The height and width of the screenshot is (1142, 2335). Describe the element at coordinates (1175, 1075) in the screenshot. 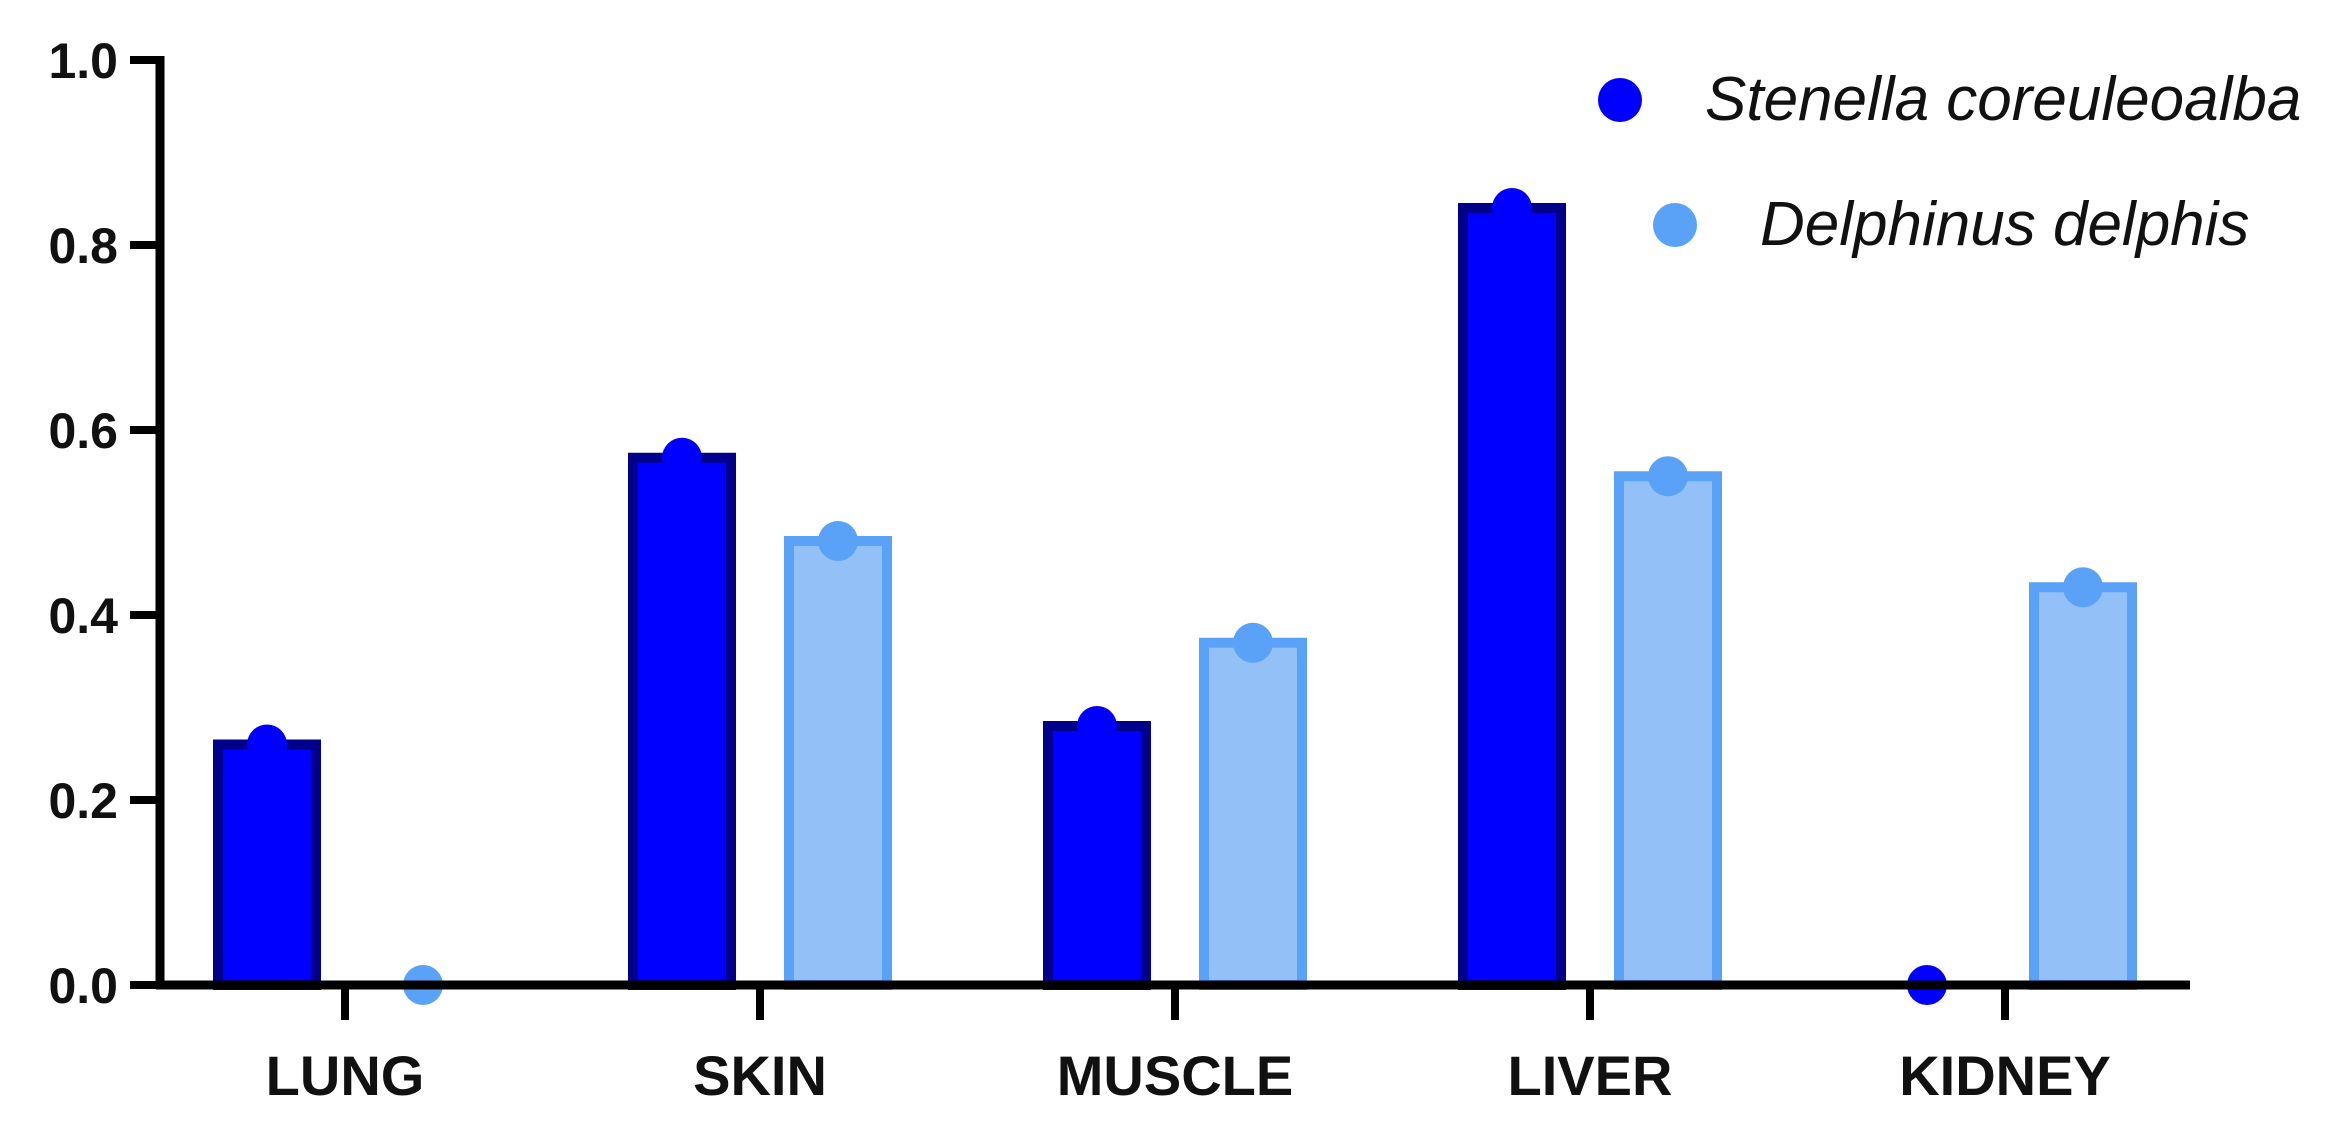

I see `category-label-muscle: MUSCLE` at that location.